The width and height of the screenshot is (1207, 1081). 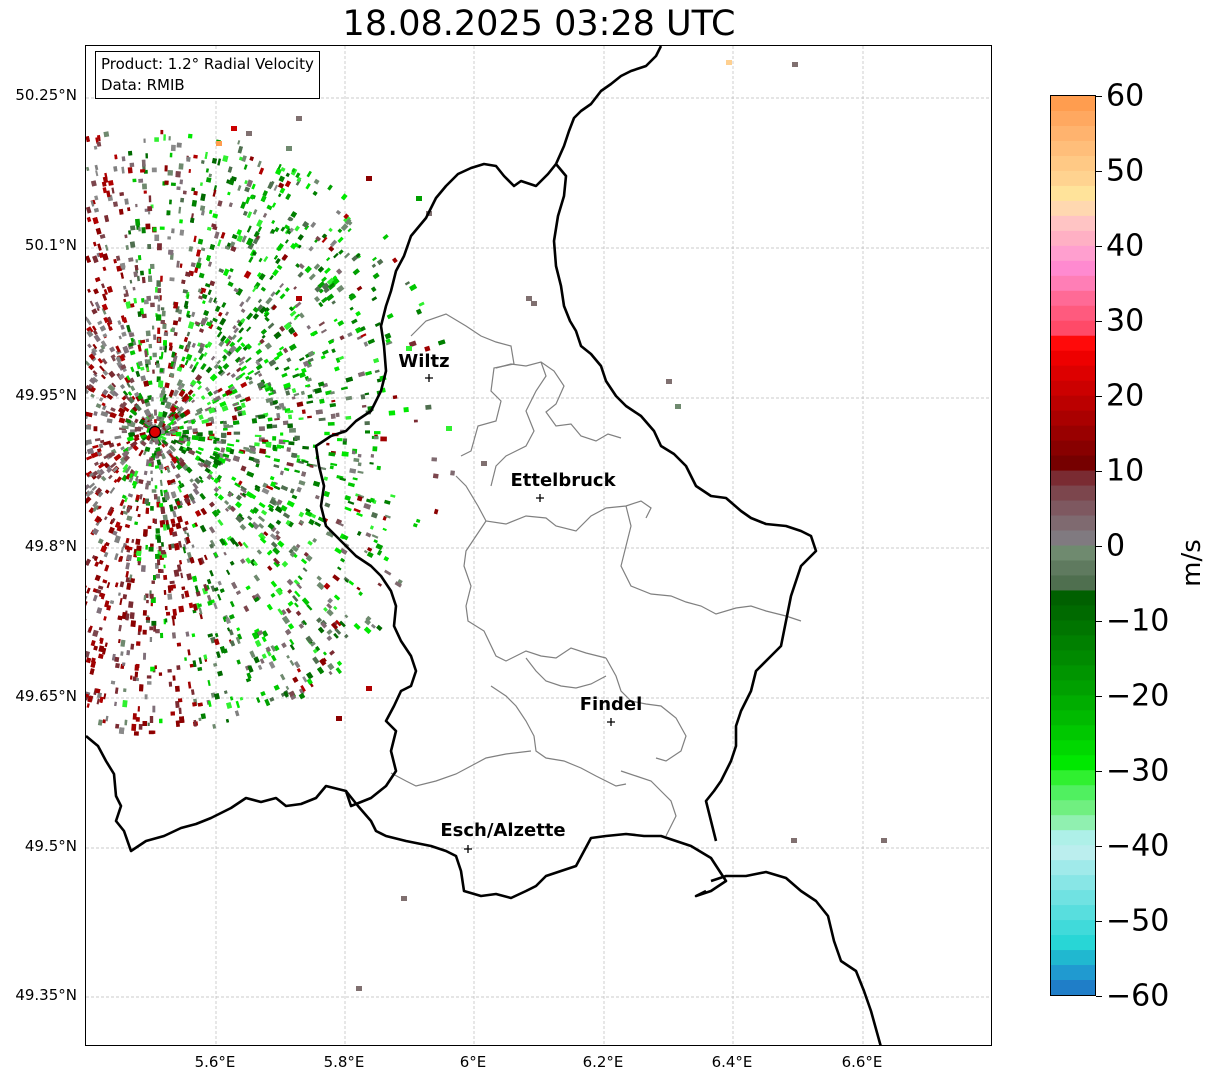 What do you see at coordinates (1073, 223) in the screenshot?
I see `colorbar-band` at bounding box center [1073, 223].